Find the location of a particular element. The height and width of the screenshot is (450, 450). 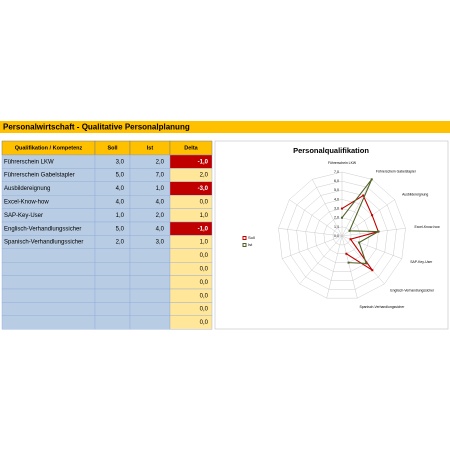

category-label: SAP-Key-User is located at coordinates (421, 262).